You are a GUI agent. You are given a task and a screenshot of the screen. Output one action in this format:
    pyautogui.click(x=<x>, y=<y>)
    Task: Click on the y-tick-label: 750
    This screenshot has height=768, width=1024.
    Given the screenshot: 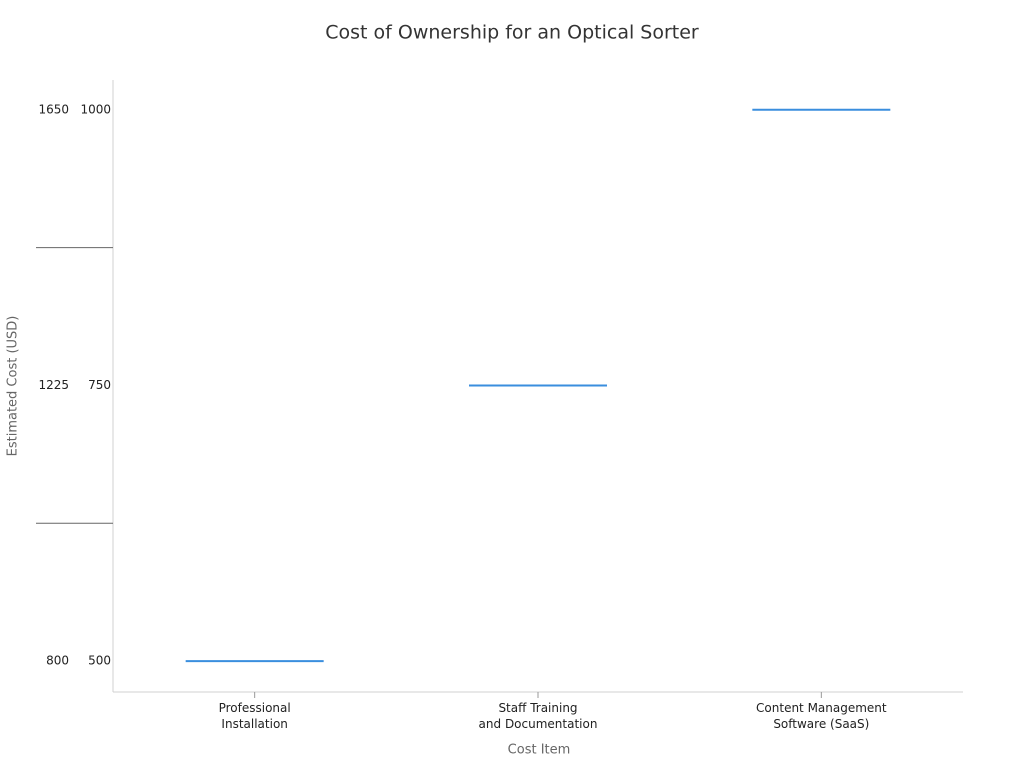 What is the action you would take?
    pyautogui.click(x=99, y=385)
    